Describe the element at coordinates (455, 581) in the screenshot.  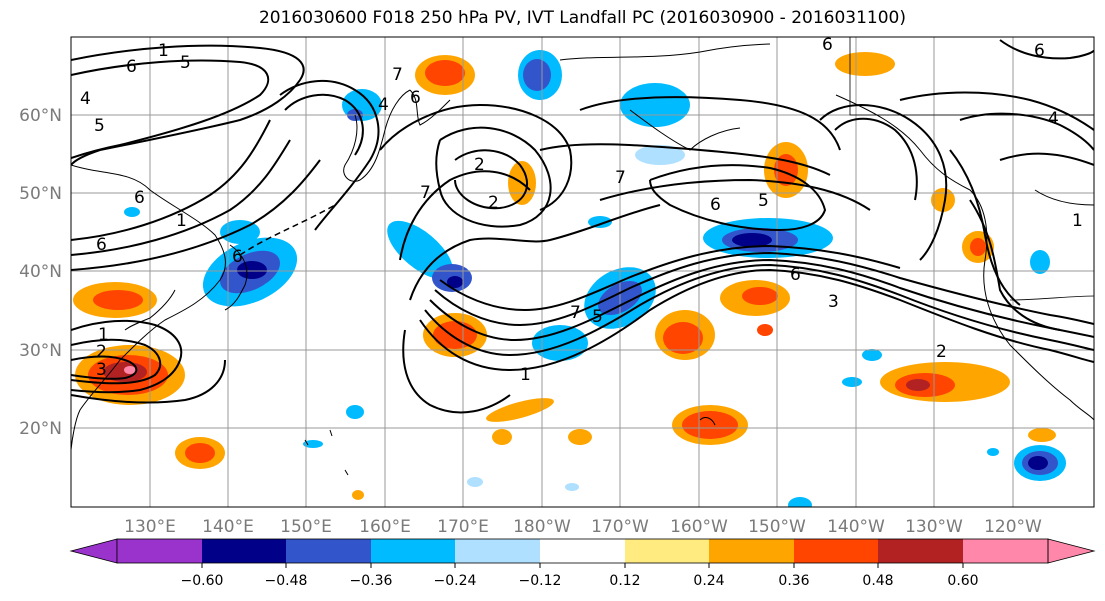
I see `colorbar-tick: −0.24` at that location.